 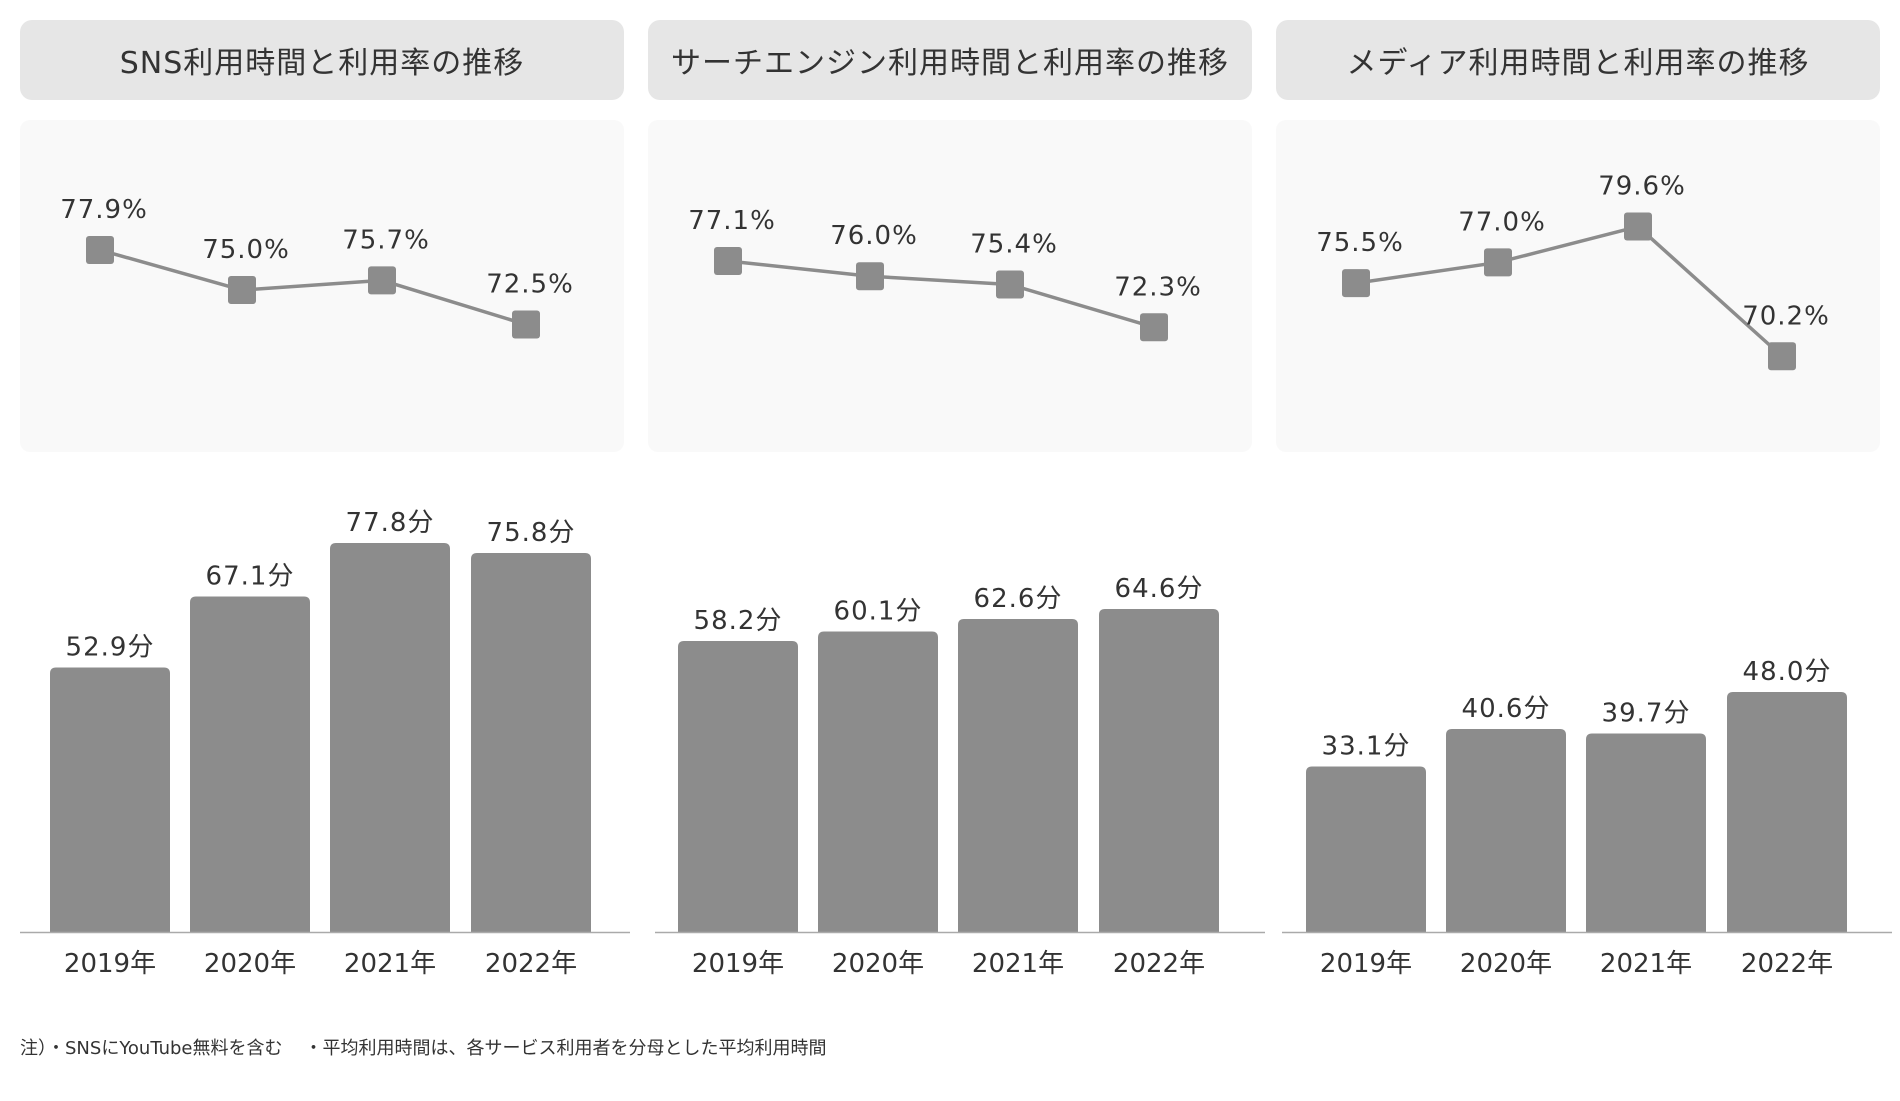 I want to click on bar-label-search-1: 60.1分, so click(x=878, y=612).